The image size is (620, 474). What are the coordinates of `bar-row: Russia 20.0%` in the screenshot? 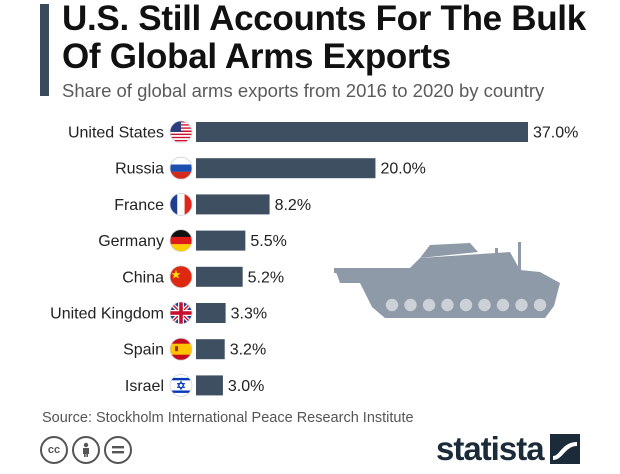 It's located at (270, 168).